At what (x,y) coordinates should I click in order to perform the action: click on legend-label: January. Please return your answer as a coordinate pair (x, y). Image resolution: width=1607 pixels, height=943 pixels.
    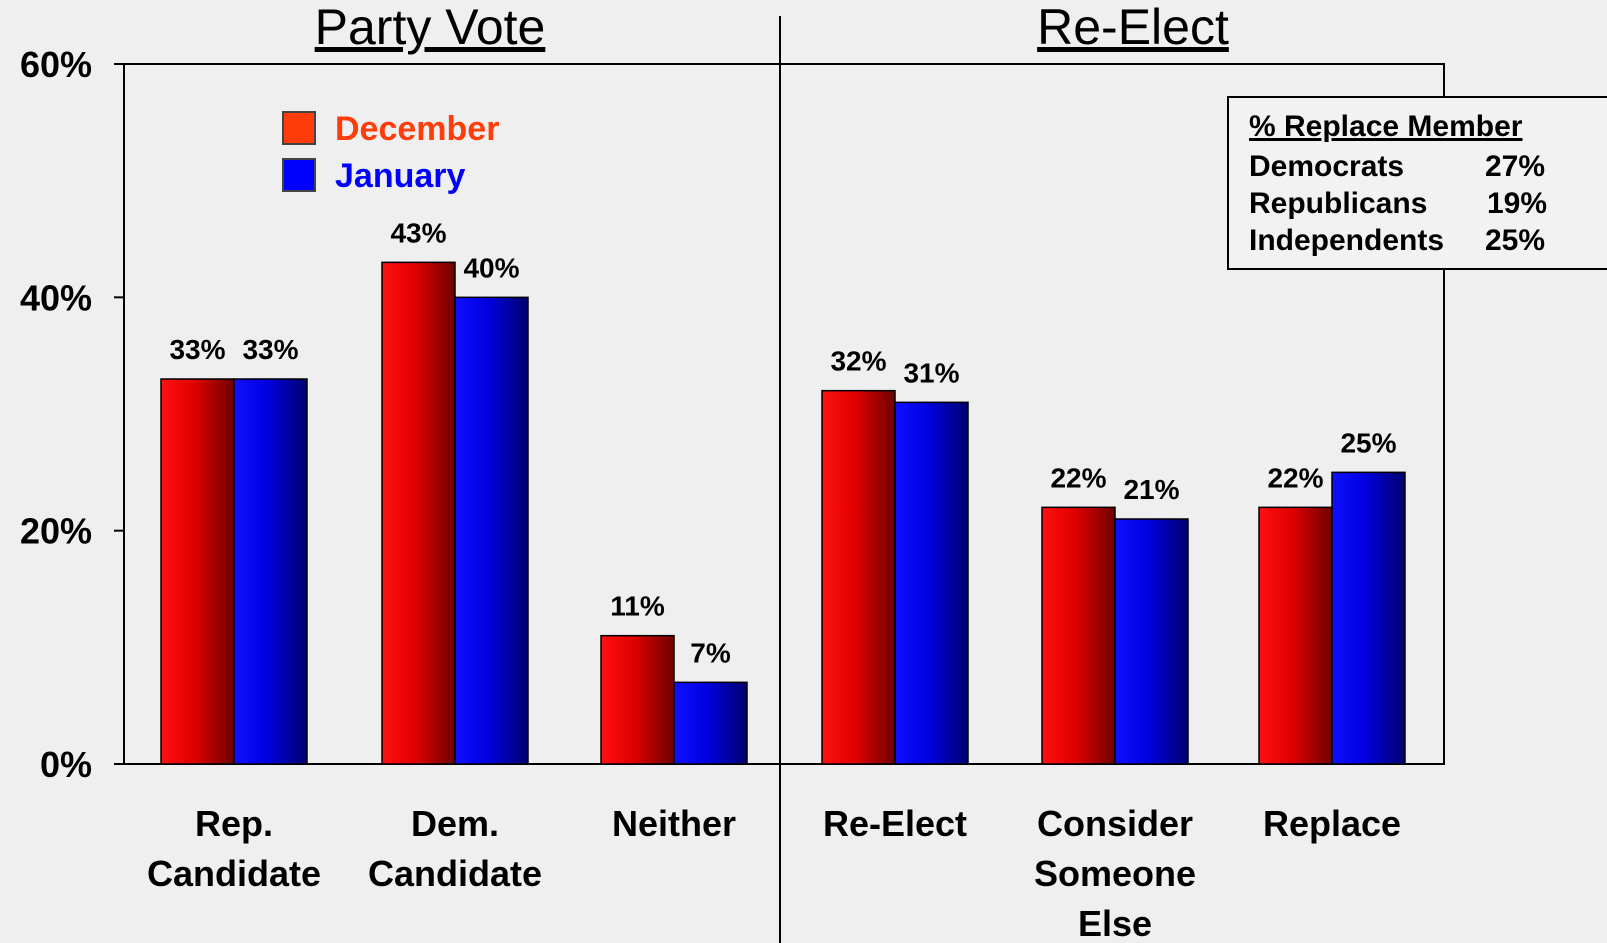
    Looking at the image, I should click on (400, 176).